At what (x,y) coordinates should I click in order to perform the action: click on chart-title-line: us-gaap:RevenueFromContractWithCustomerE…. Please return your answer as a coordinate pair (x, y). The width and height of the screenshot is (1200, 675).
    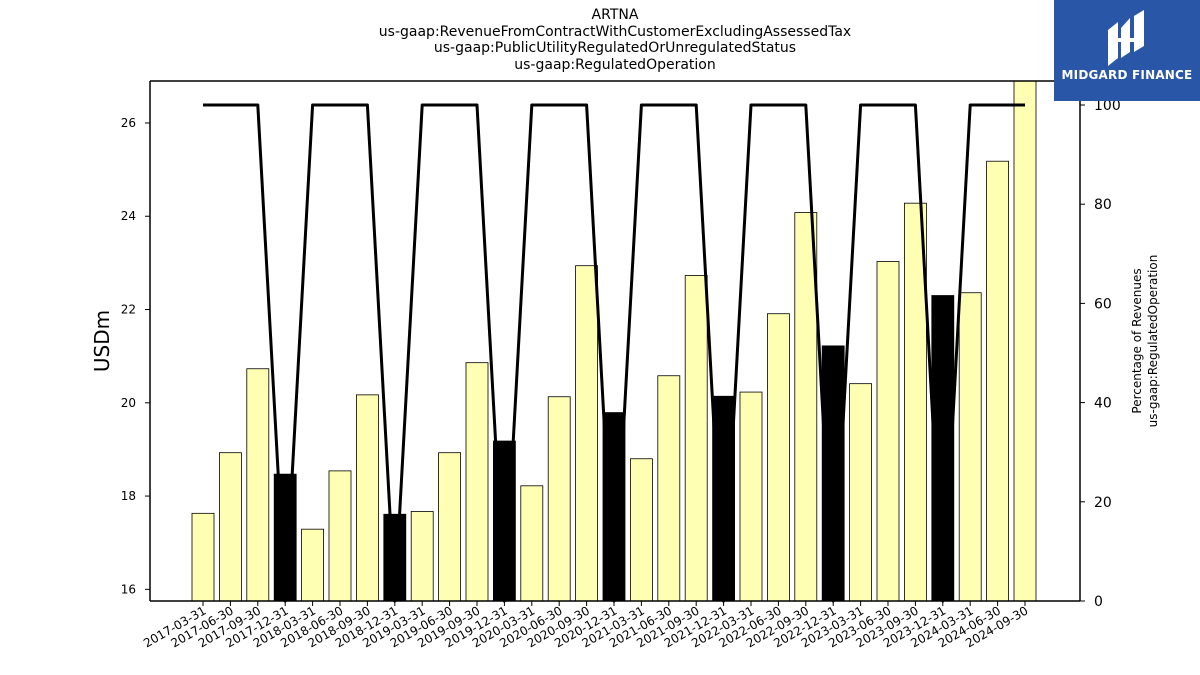
    Looking at the image, I should click on (615, 31).